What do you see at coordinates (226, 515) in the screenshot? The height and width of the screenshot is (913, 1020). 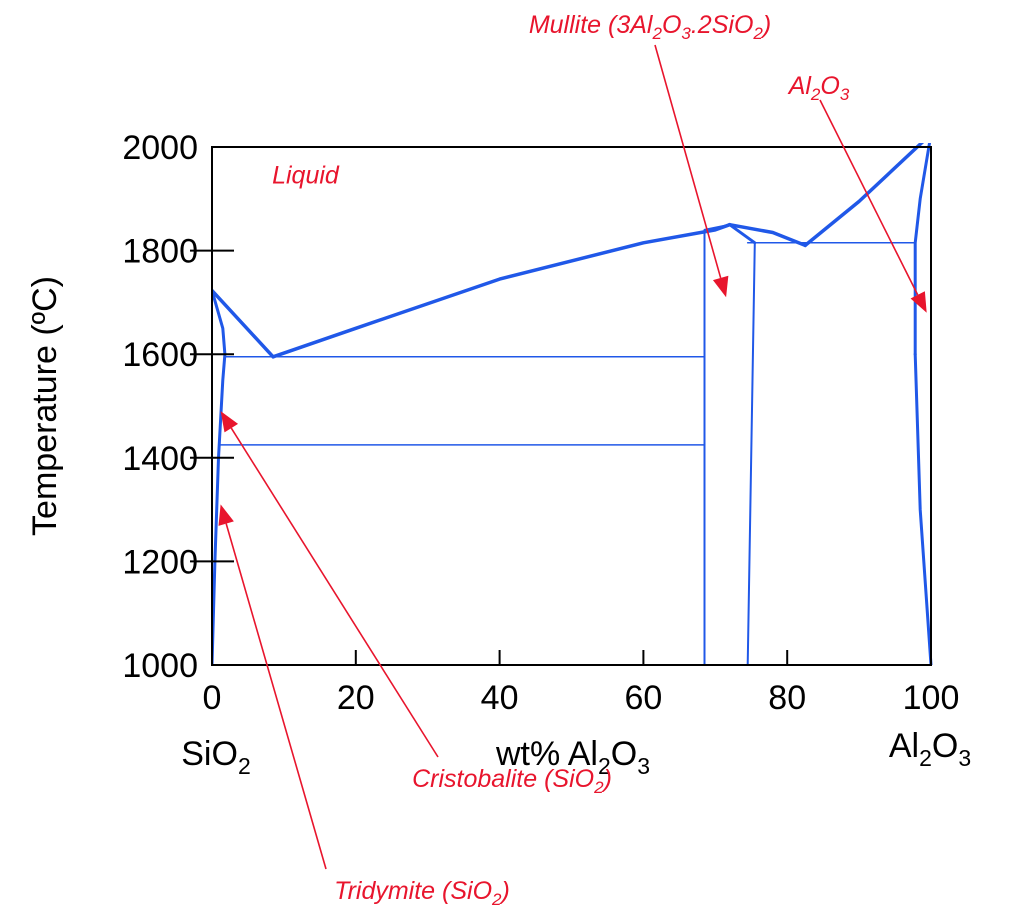 I see `arrowhead-tridymite` at bounding box center [226, 515].